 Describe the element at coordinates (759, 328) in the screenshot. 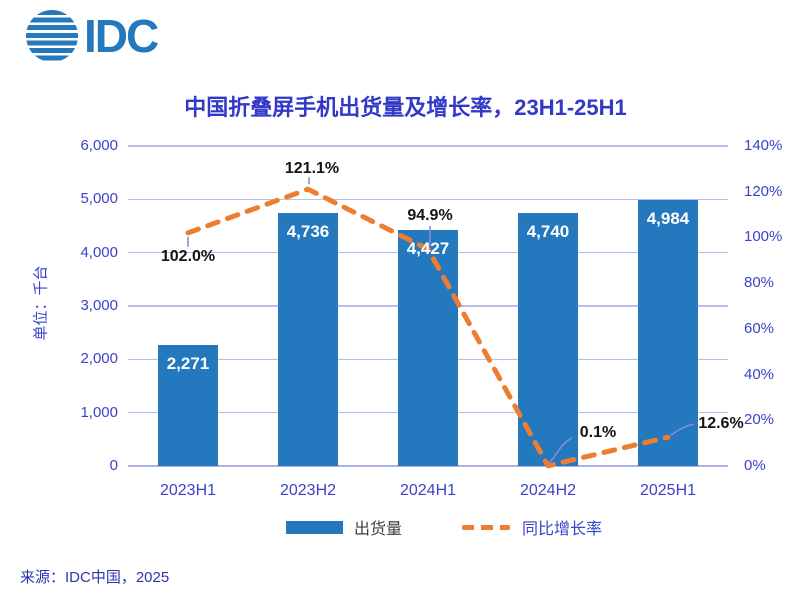

I see `right-axis-tick-label: 60%` at that location.